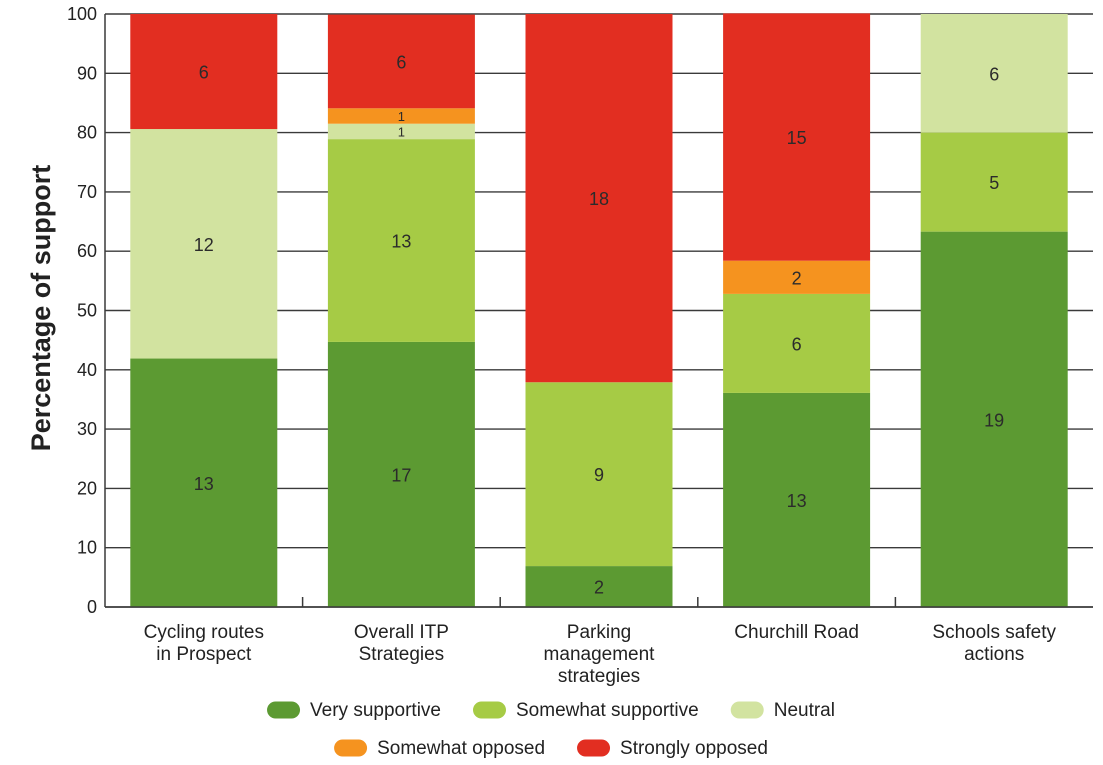 The image size is (1103, 765). Describe the element at coordinates (599, 676) in the screenshot. I see `x-category-label: strategies` at that location.